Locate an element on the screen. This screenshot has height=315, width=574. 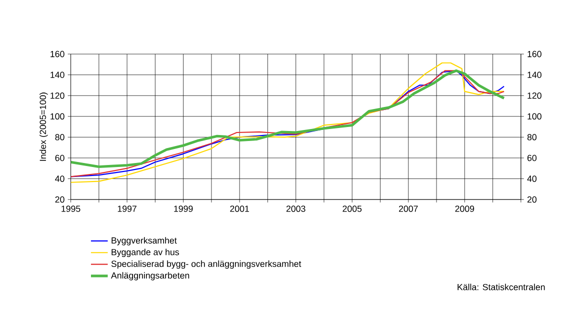
y-axis-title: Index (2005=100) is located at coordinates (44, 127).